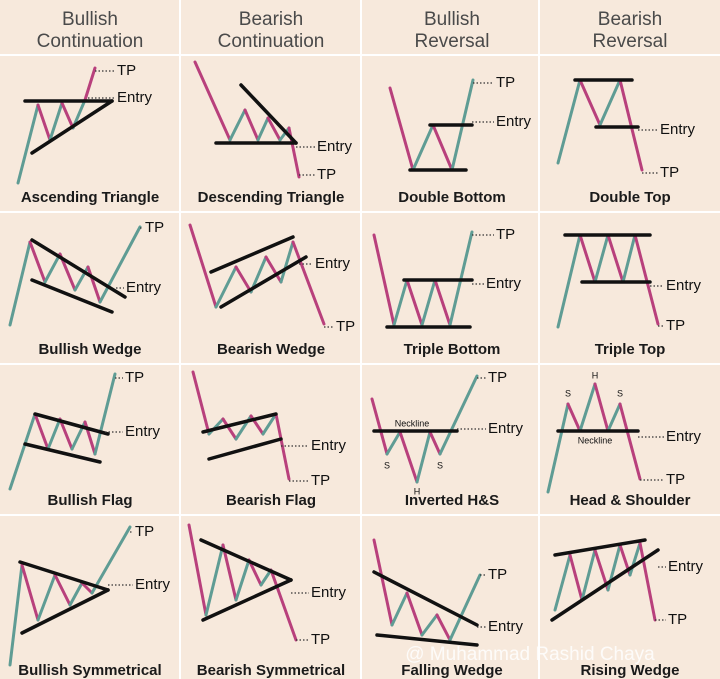  Describe the element at coordinates (90, 197) in the screenshot. I see `pattern-name: Ascending Triangle` at that location.